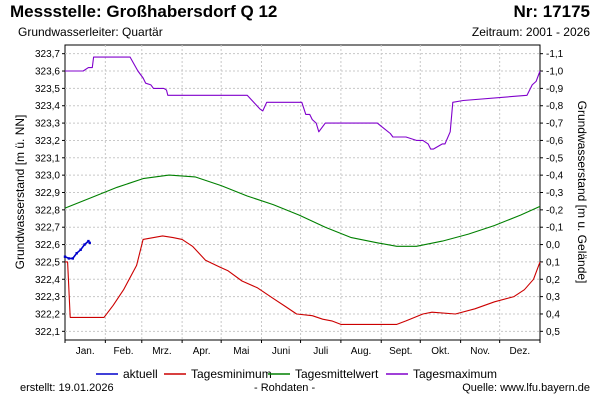 The image size is (600, 400). I want to click on raw-data-note: - Rohdaten -, so click(285, 388).